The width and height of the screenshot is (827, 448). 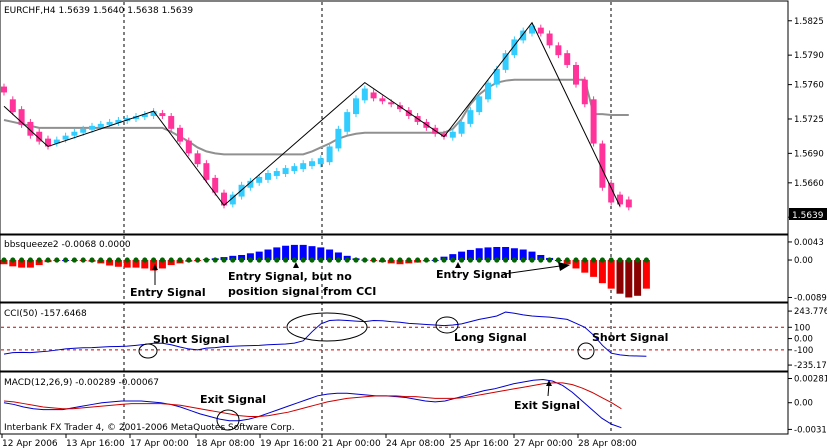 What do you see at coordinates (810, 298) in the screenshot?
I see `bbsqueeze-ytick-label-2: -0.0089` at bounding box center [810, 298].